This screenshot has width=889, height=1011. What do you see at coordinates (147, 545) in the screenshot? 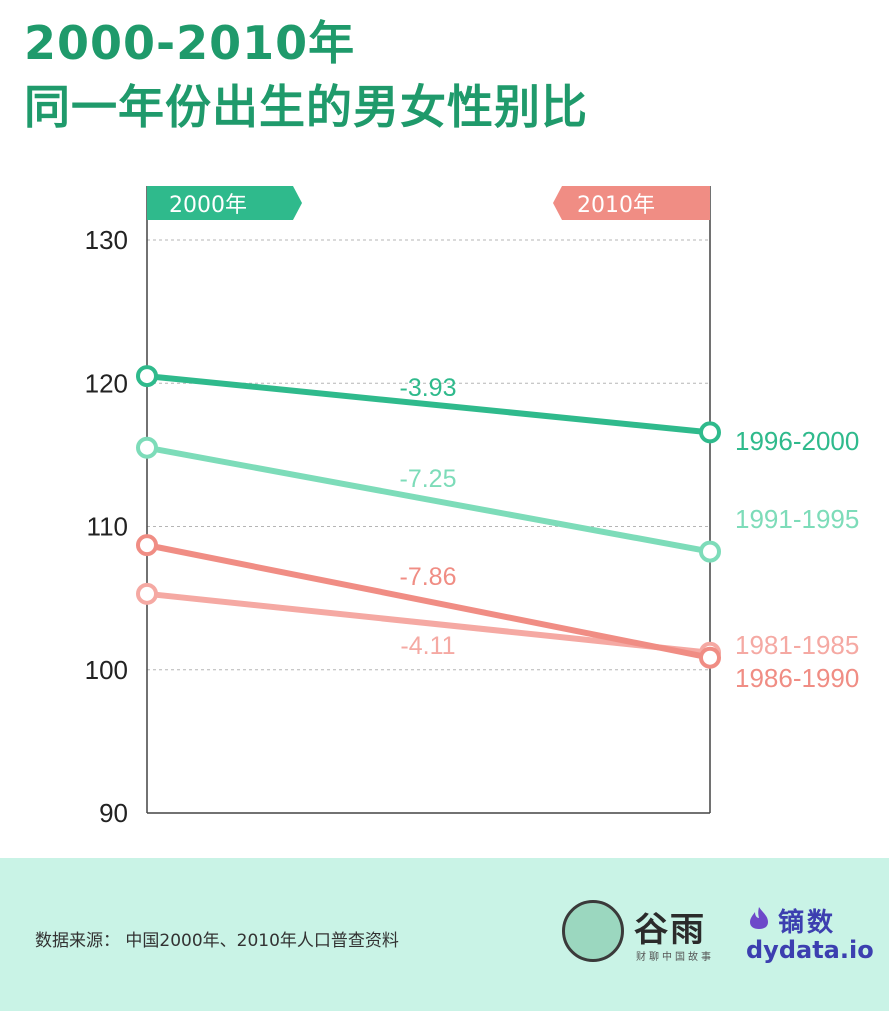
I see `data-point-1986-1990-start` at bounding box center [147, 545].